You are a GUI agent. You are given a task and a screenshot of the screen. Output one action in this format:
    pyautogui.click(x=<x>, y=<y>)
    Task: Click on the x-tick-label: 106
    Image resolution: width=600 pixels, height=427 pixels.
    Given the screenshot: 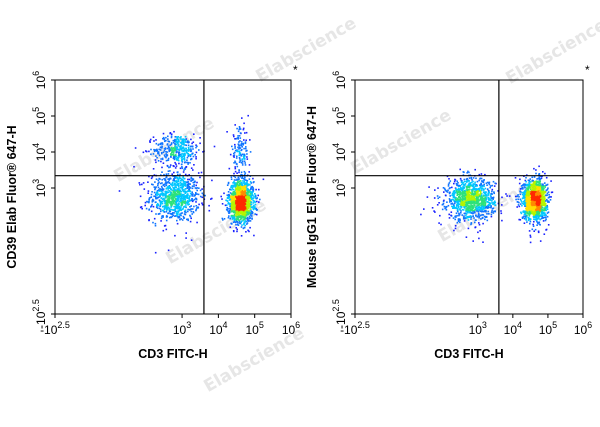 What is the action you would take?
    pyautogui.click(x=291, y=328)
    